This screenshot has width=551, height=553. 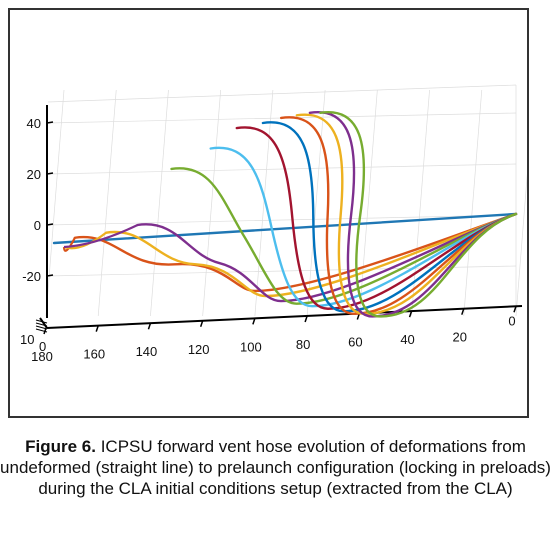 What do you see at coordinates (34, 174) in the screenshot?
I see `z-tick-label: 20` at bounding box center [34, 174].